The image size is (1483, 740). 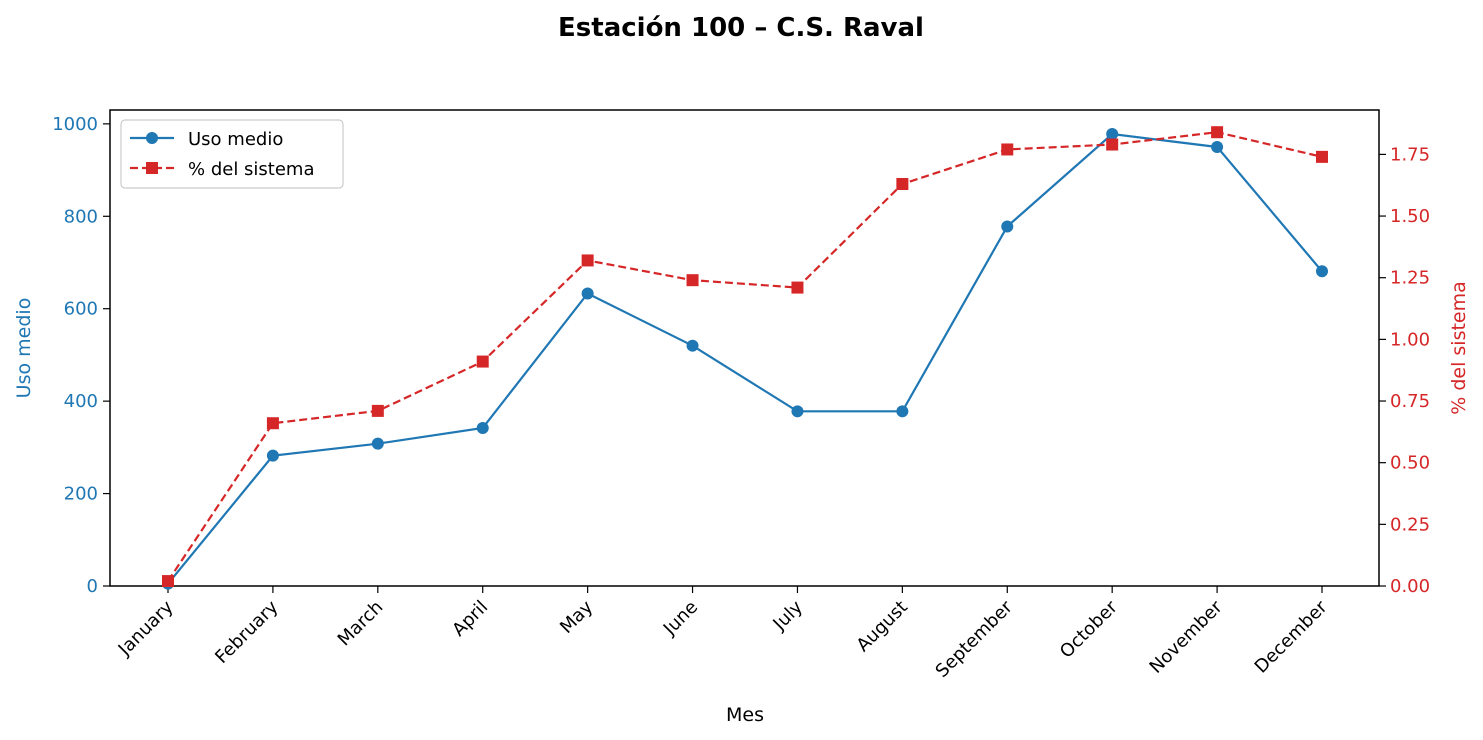 I want to click on y-left-tick-label: 1000, so click(x=75, y=124).